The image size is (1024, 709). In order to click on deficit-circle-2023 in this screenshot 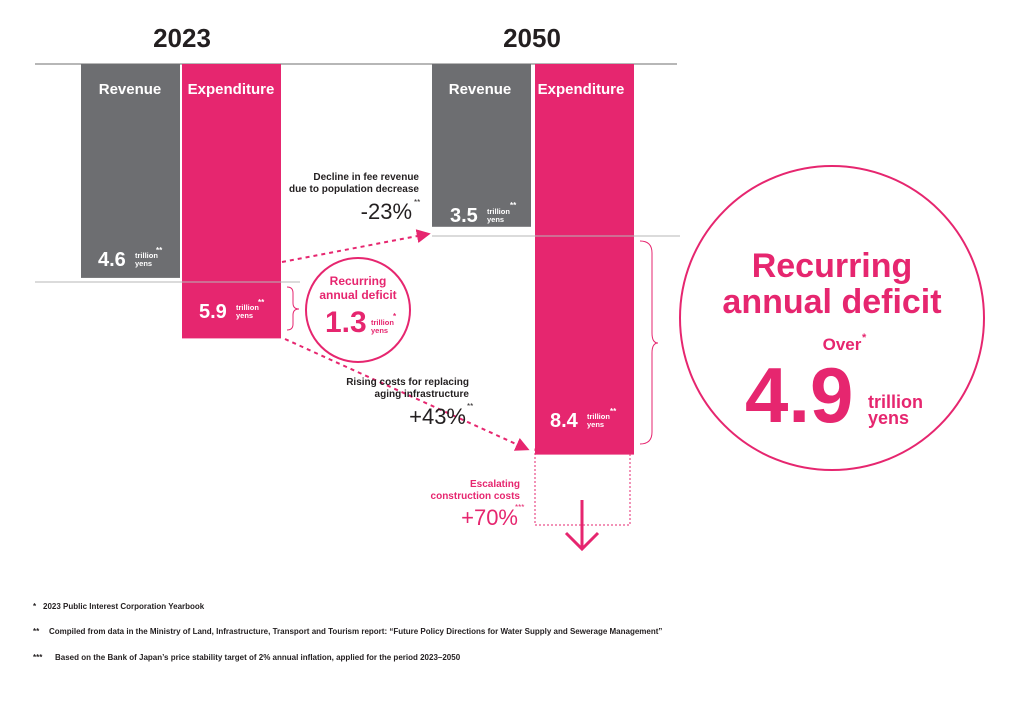, I will do `click(358, 310)`.